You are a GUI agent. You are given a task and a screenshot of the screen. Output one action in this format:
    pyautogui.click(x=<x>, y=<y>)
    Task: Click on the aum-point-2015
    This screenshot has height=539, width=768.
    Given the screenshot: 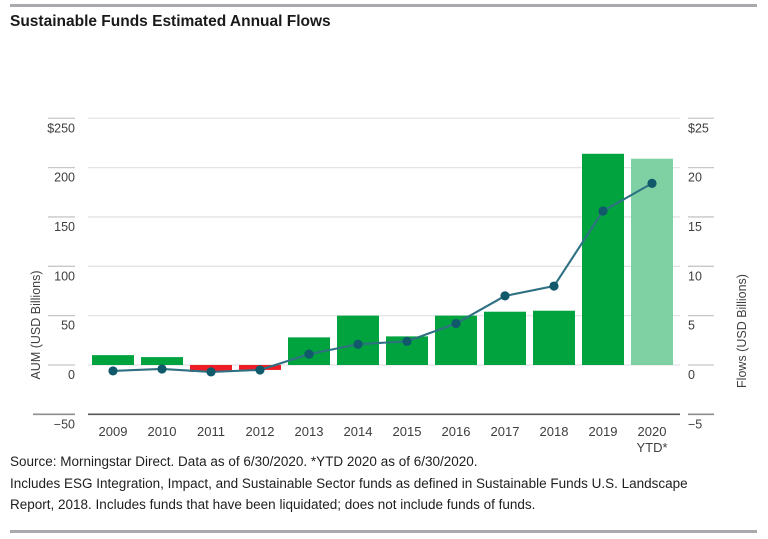 What is the action you would take?
    pyautogui.click(x=407, y=341)
    